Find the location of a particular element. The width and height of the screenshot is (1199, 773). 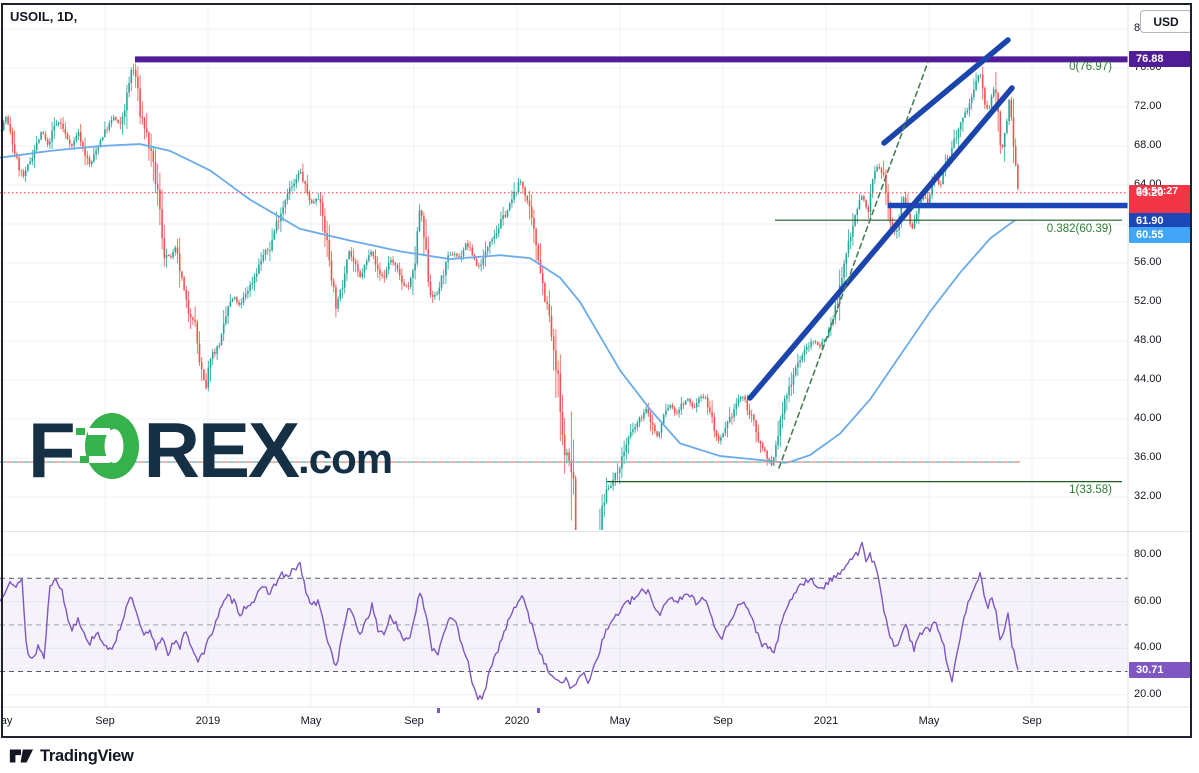

lower-channel-line is located at coordinates (881, 243).